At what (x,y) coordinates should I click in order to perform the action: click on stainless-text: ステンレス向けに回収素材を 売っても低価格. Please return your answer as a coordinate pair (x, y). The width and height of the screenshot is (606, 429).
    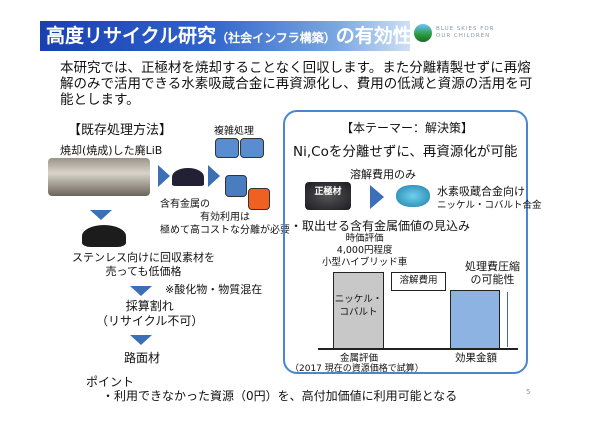
    Looking at the image, I should click on (143, 264).